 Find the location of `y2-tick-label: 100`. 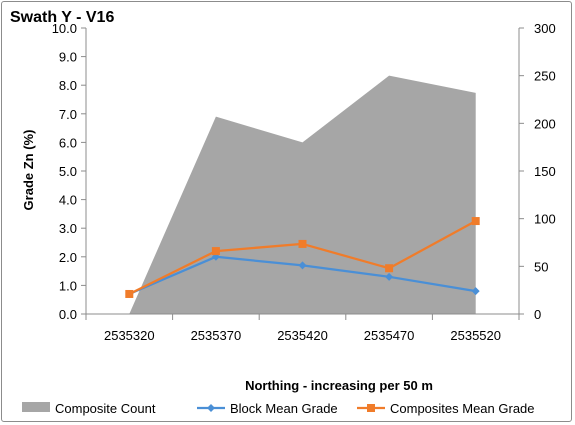

y2-tick-label: 100 is located at coordinates (545, 219).